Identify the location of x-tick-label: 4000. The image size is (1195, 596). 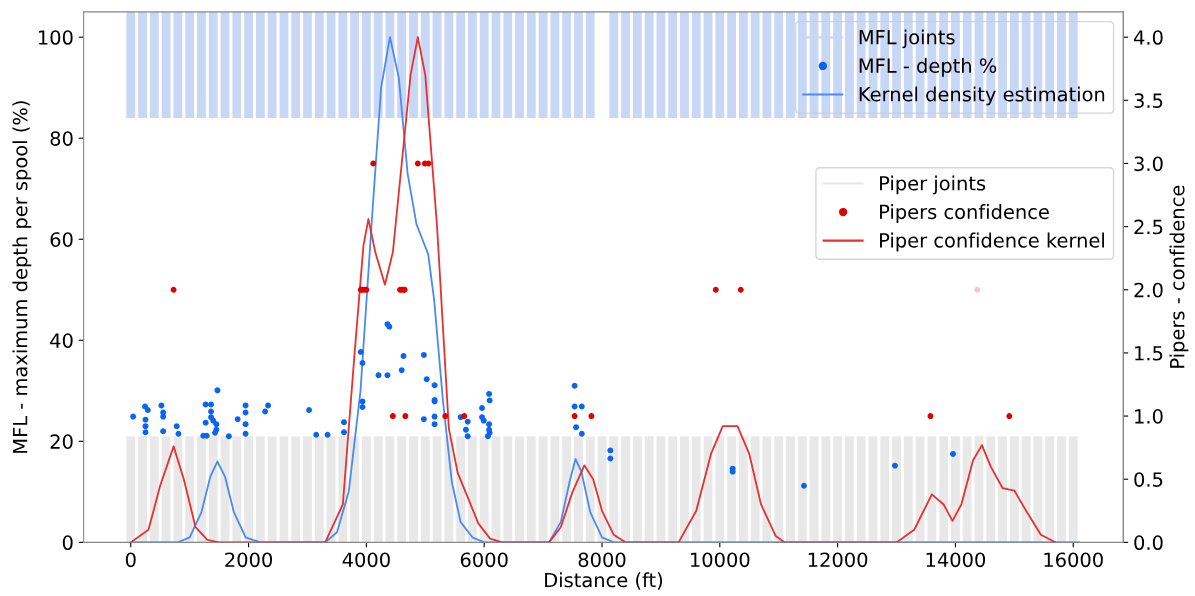
(366, 560).